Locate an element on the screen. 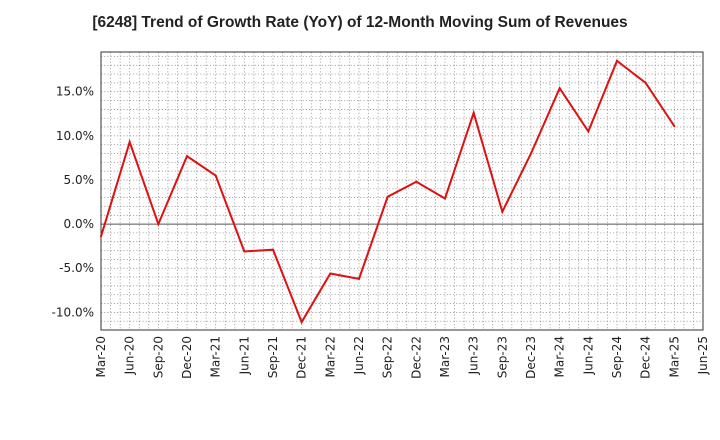 This screenshot has height=440, width=720. x-tick-label: Sep-23 is located at coordinates (502, 357).